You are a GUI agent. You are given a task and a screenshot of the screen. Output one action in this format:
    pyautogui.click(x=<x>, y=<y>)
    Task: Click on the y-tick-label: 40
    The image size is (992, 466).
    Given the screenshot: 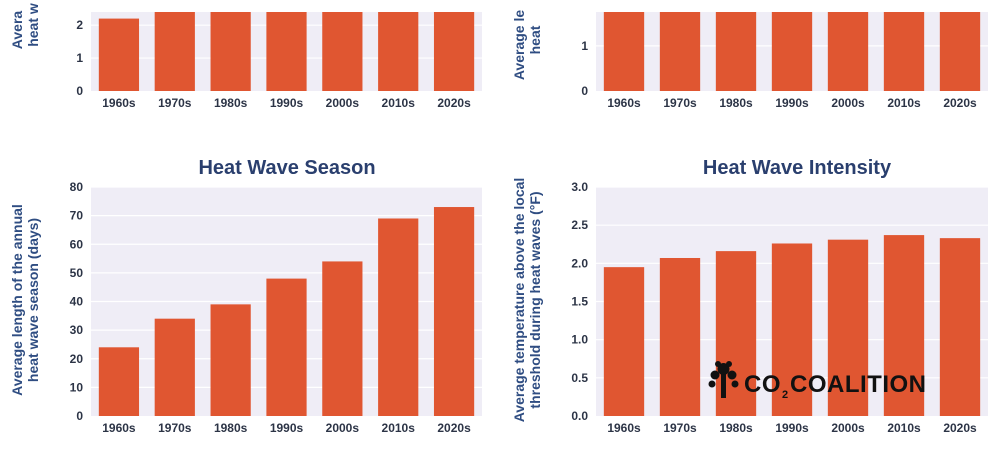 What is the action you would take?
    pyautogui.click(x=77, y=302)
    